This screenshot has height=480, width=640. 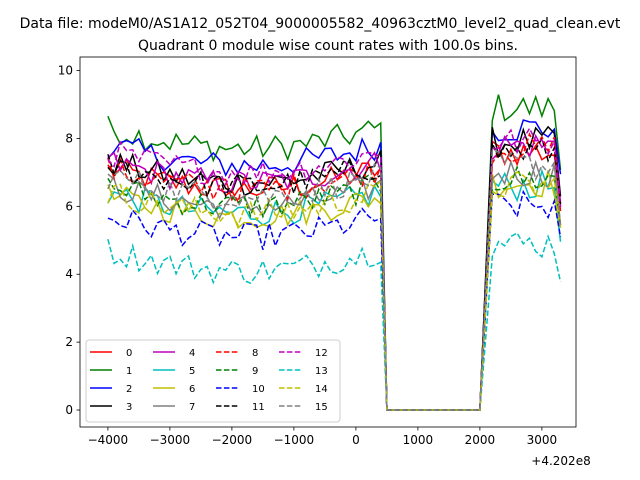 I want to click on x-tick-label: −3000, so click(x=170, y=440).